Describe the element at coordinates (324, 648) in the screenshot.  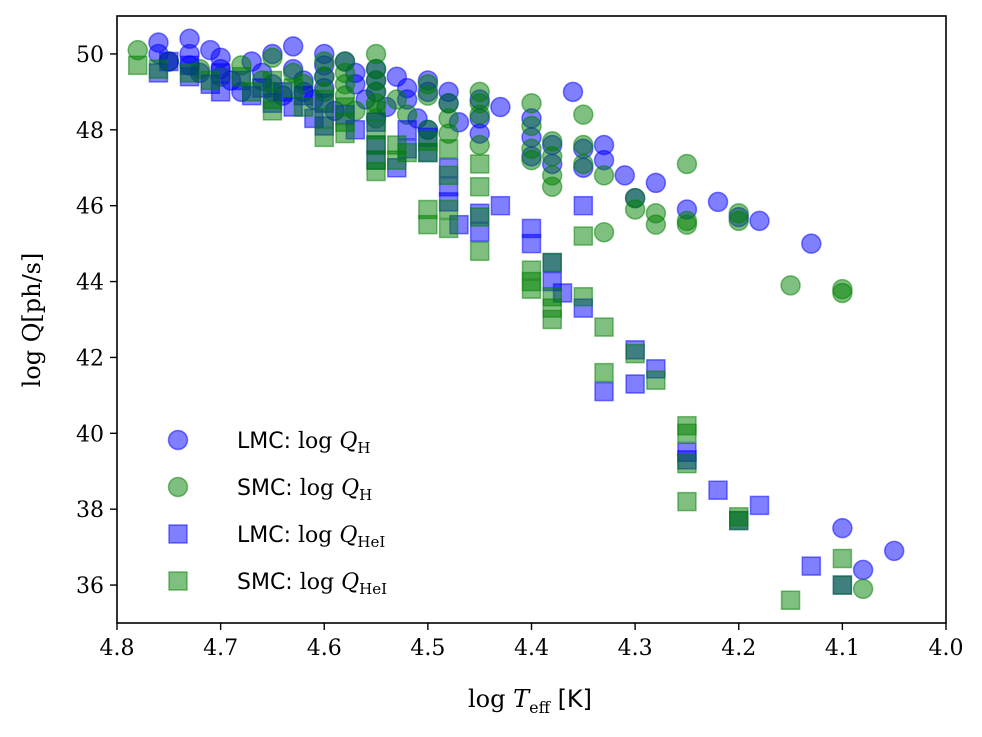
I see `x-tick-label: 4.6` at that location.